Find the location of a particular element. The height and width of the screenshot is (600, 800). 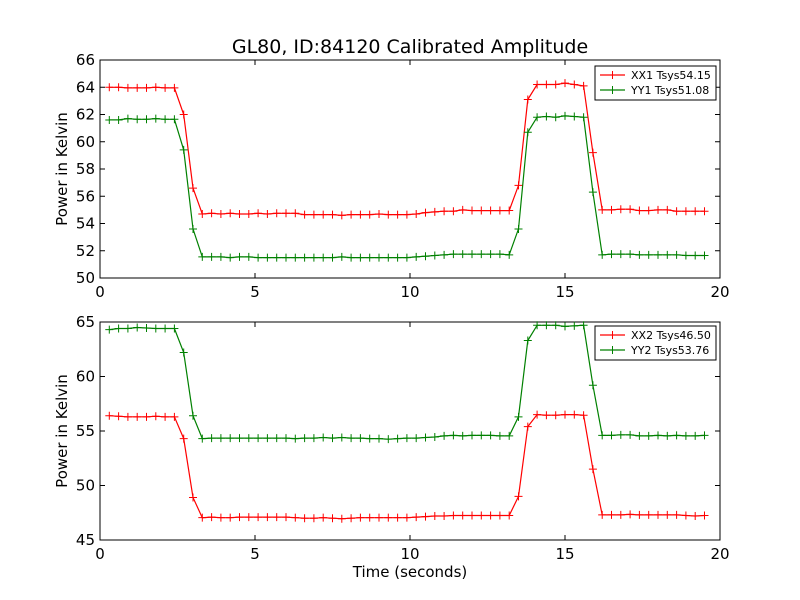

legend-label: YY1 Tsys51.08 is located at coordinates (669, 90).